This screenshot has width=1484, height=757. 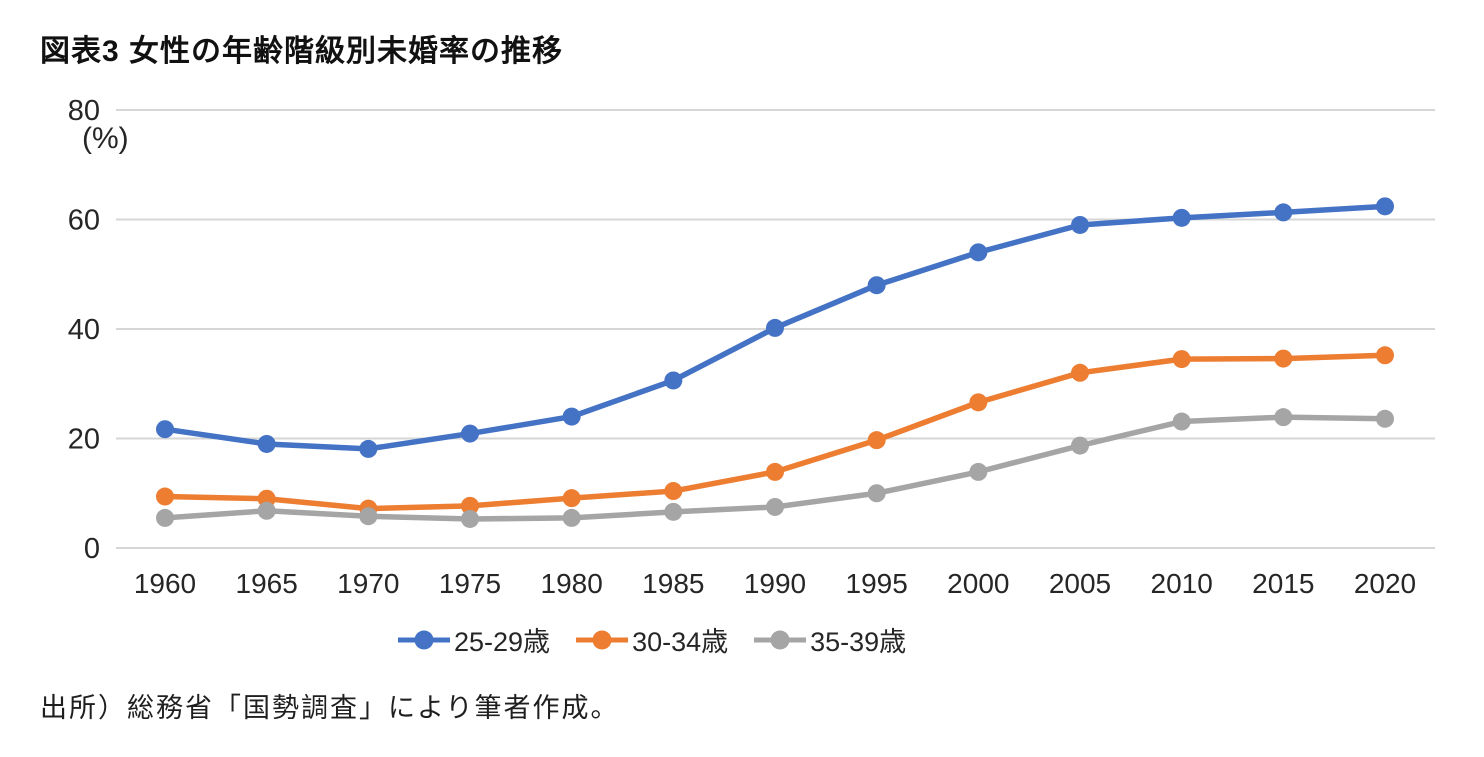 I want to click on data-point-25-29歳-1960, so click(x=165, y=429).